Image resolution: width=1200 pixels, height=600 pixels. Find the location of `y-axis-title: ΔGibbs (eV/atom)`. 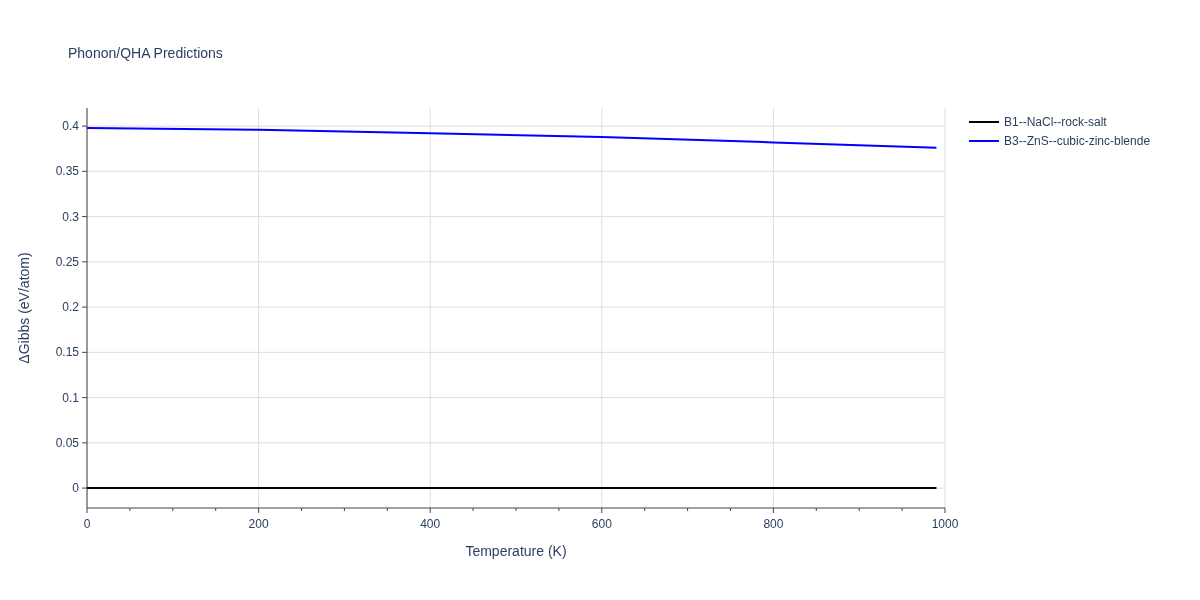

y-axis-title: ΔGibbs (eV/atom) is located at coordinates (24, 308).